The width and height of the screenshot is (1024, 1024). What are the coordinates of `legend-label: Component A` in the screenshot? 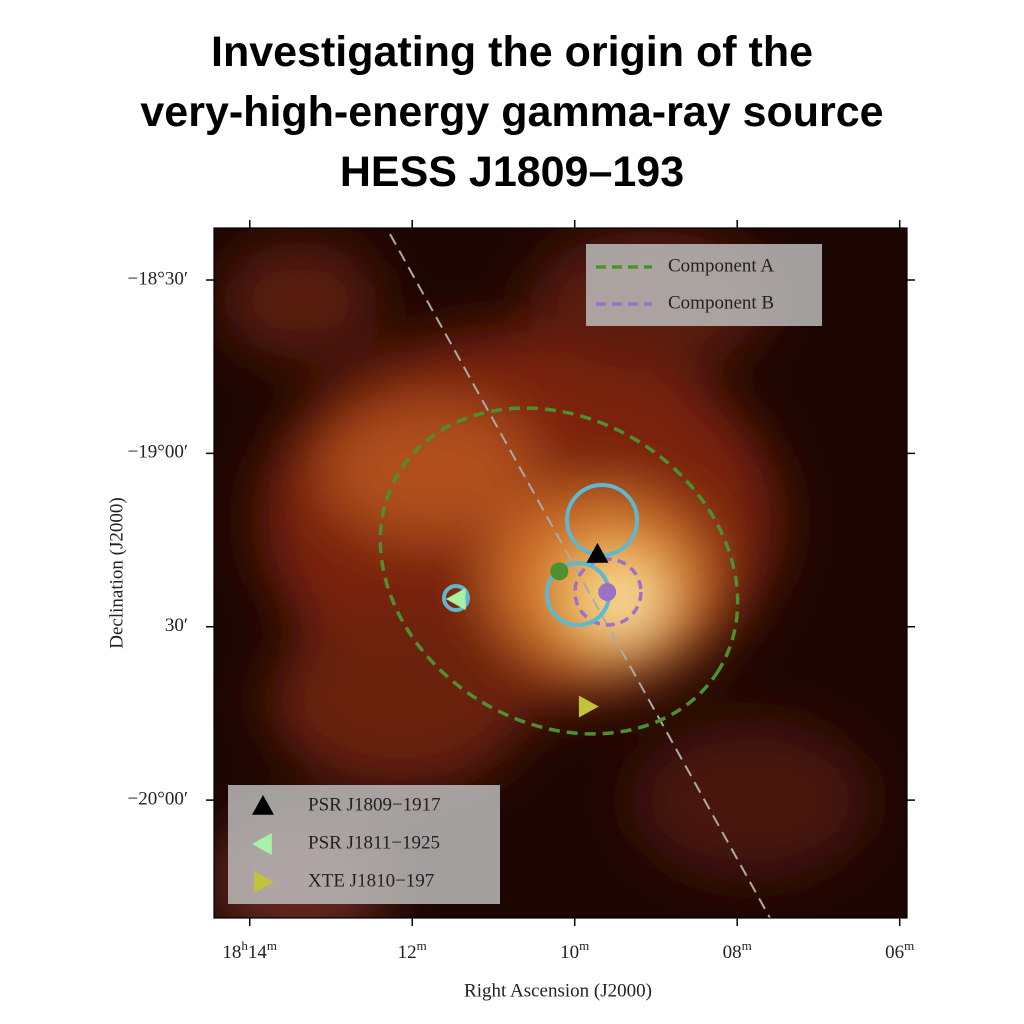 It's located at (721, 265).